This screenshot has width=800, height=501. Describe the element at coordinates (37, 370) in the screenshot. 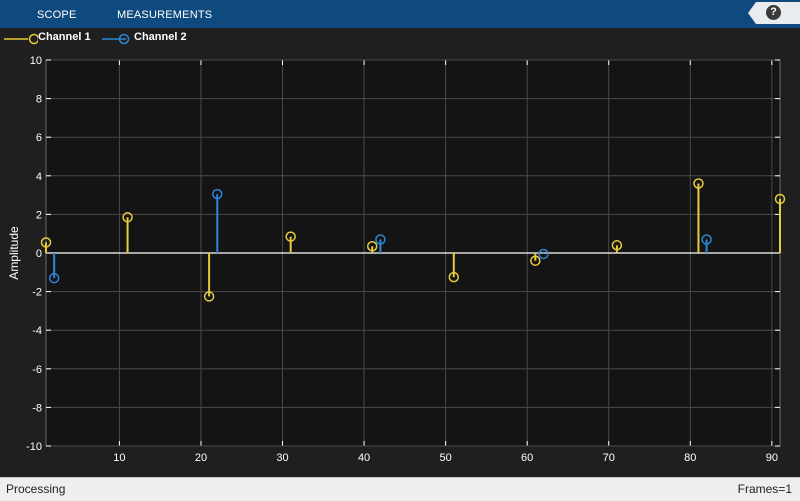

I see `y-tick-label: -6` at that location.